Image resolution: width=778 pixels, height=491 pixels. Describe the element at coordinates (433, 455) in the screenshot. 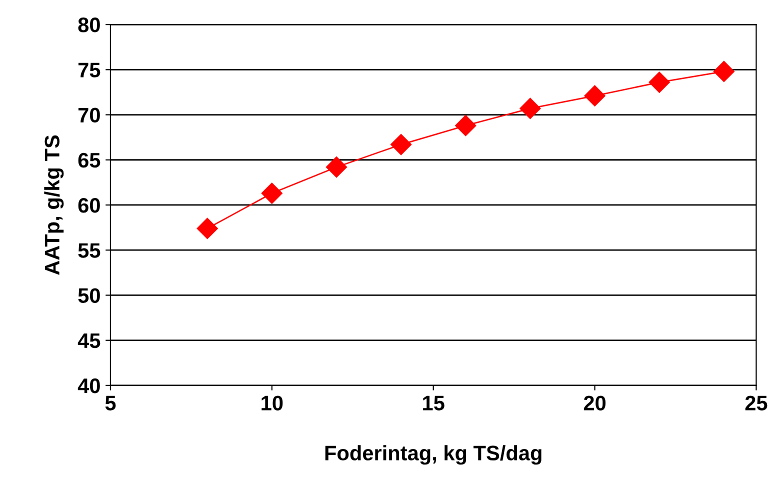

I see `x-axis-title: Foderintag, kg TS/dag` at that location.